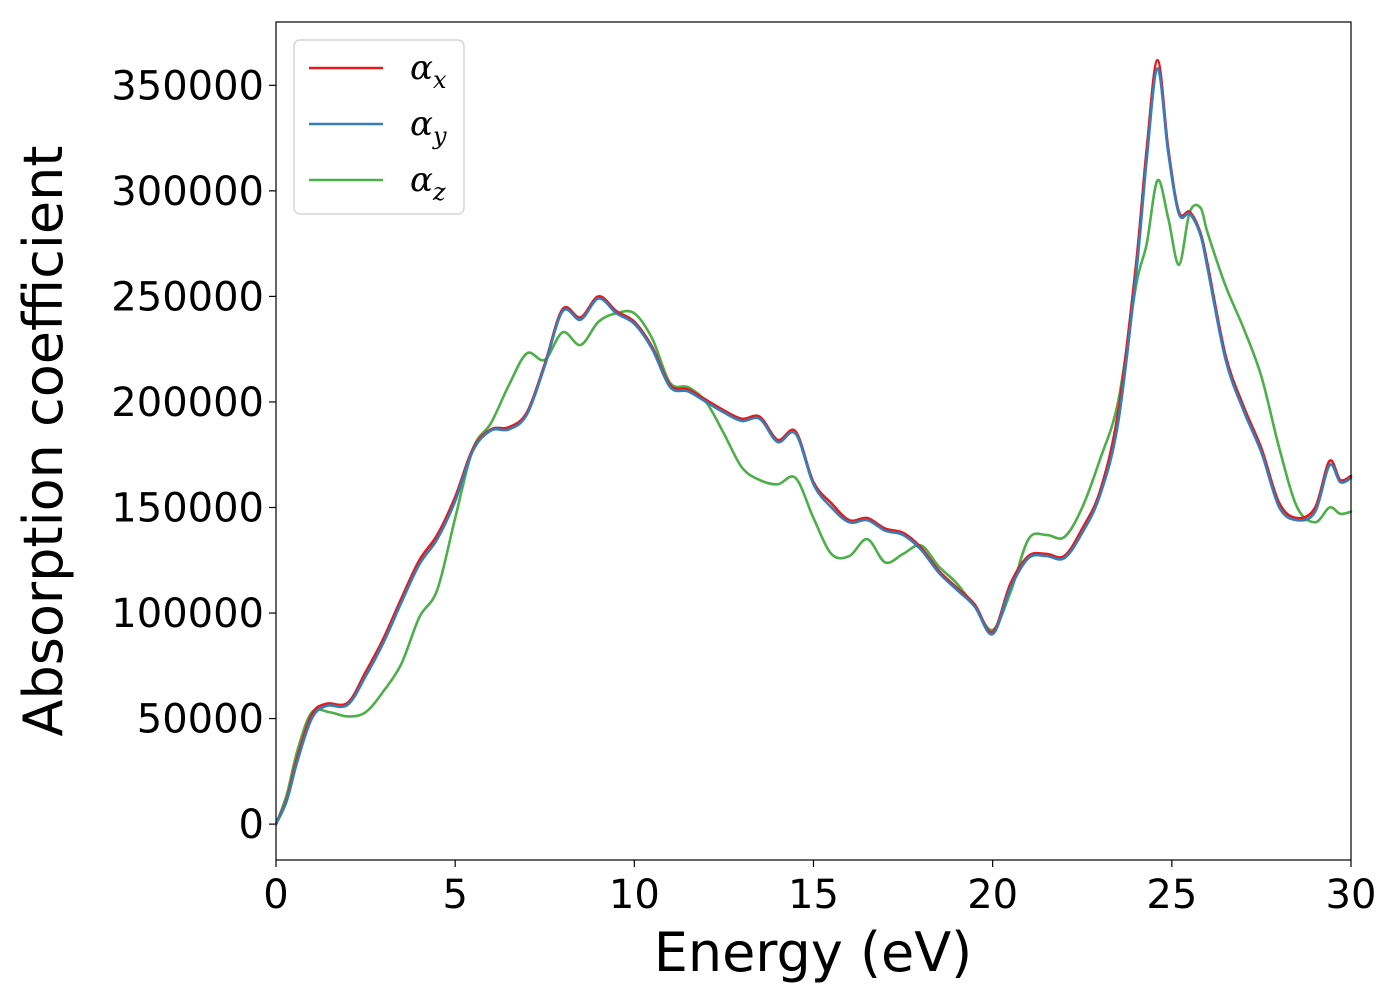 The height and width of the screenshot is (1000, 1400). I want to click on x-tick-label: 5, so click(454, 895).